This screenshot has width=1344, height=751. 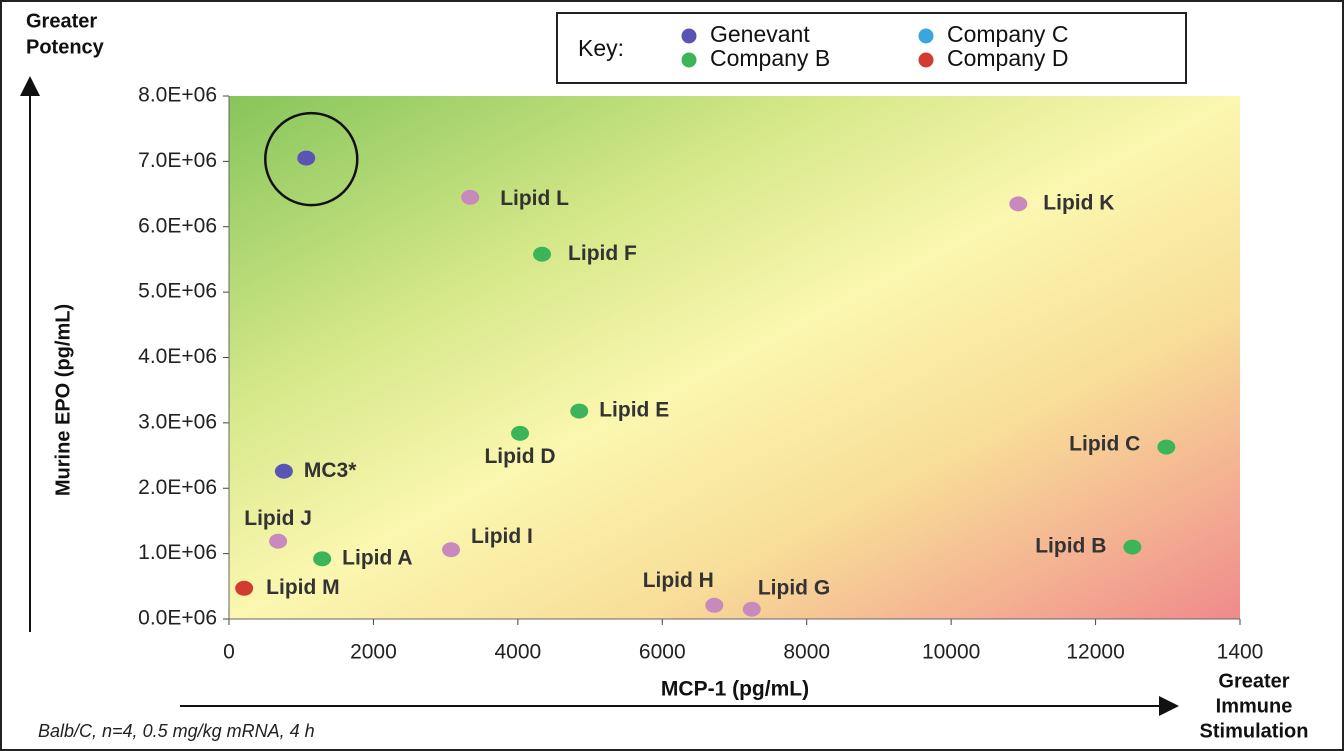 What do you see at coordinates (806, 652) in the screenshot?
I see `x-tick-label: 8000` at bounding box center [806, 652].